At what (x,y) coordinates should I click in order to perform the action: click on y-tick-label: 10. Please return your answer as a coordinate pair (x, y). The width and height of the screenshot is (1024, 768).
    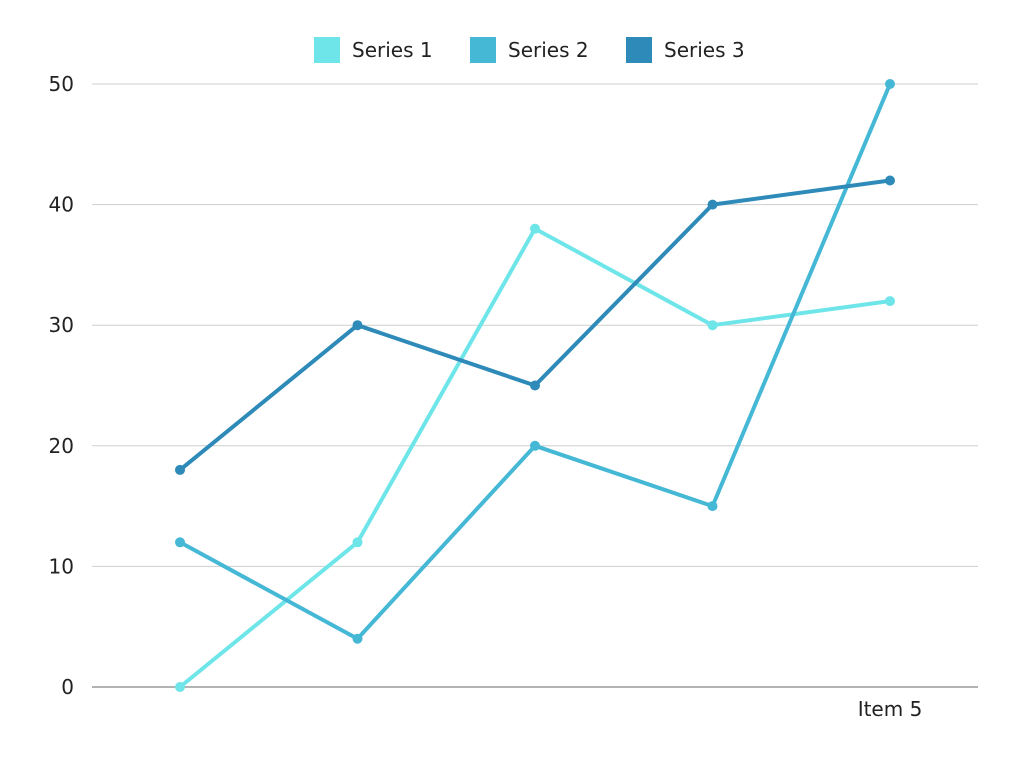
    Looking at the image, I should click on (61, 566).